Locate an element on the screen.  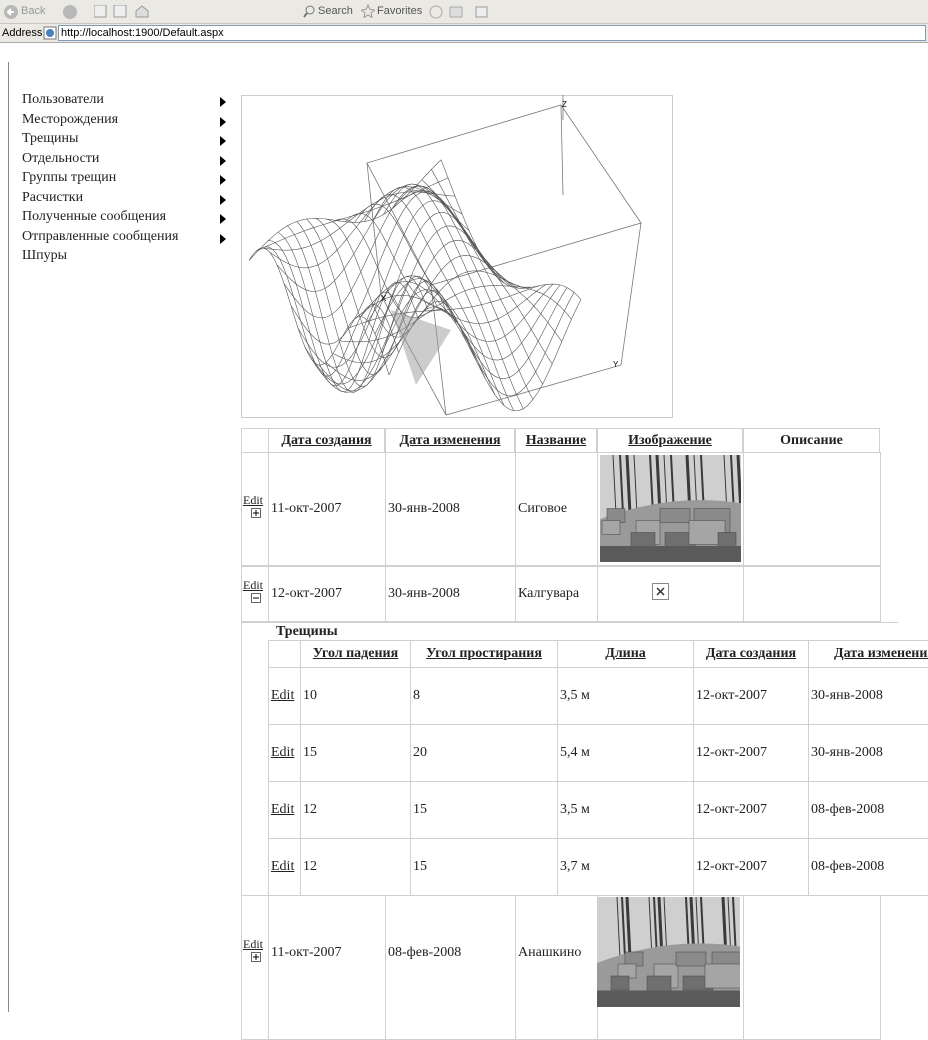
axis-label: Y is located at coordinates (616, 364).